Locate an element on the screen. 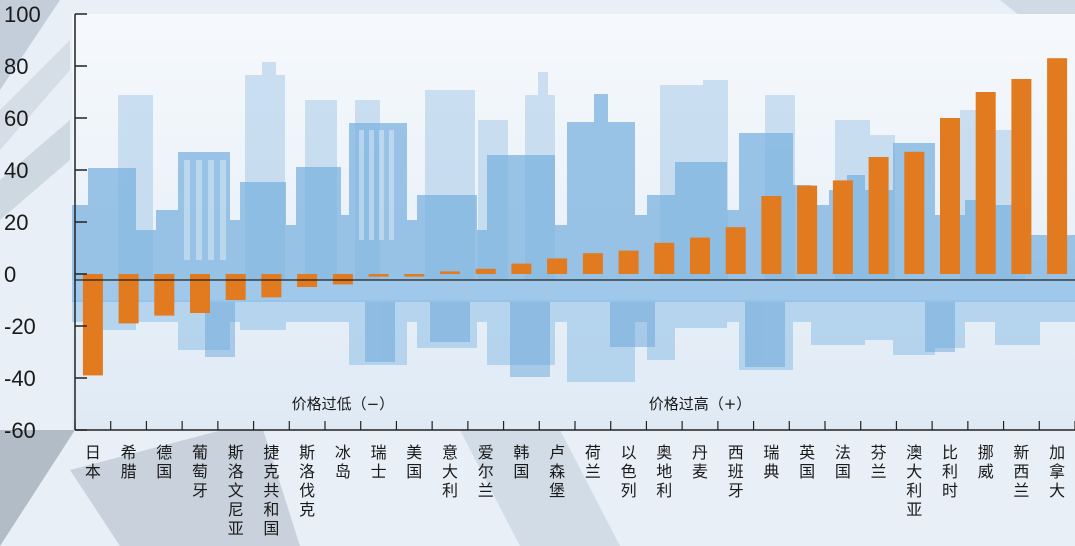 The height and width of the screenshot is (546, 1075). y-tick-label: 80 is located at coordinates (16, 66).